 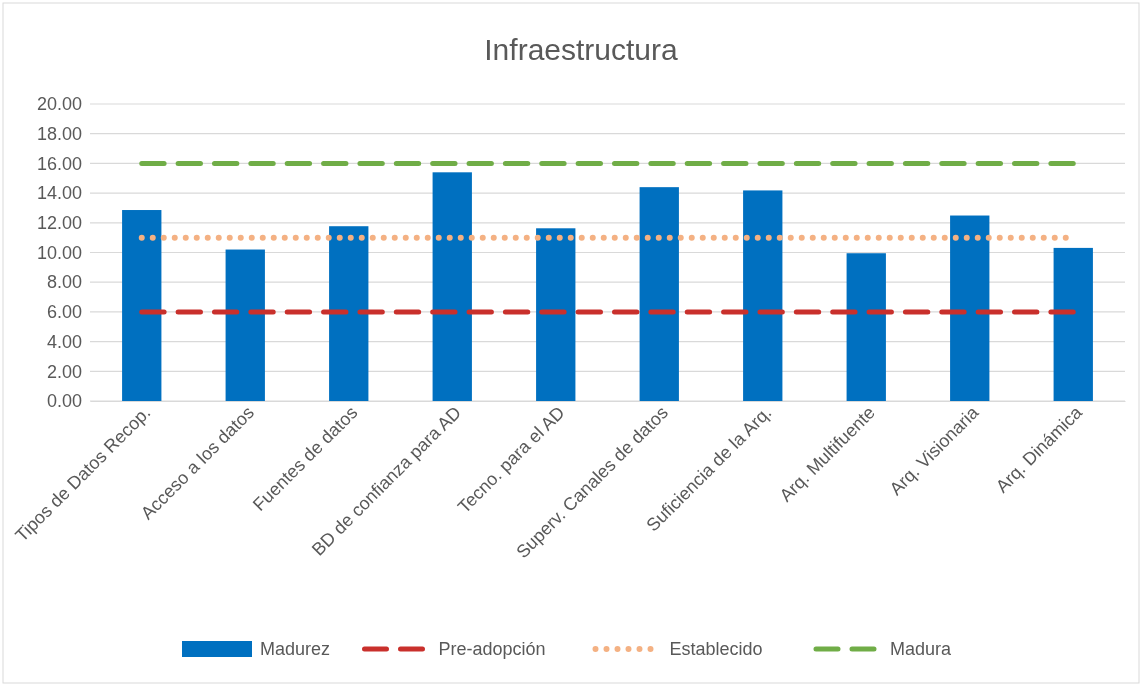 What do you see at coordinates (59, 133) in the screenshot?
I see `y-tick-label: 18.00` at bounding box center [59, 133].